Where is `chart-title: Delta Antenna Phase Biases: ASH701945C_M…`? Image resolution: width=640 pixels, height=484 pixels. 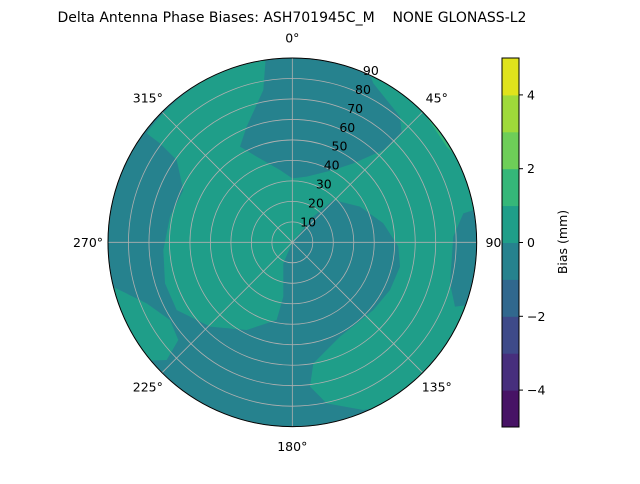
chart-title: Delta Antenna Phase Biases: ASH701945C_M… is located at coordinates (292, 18).